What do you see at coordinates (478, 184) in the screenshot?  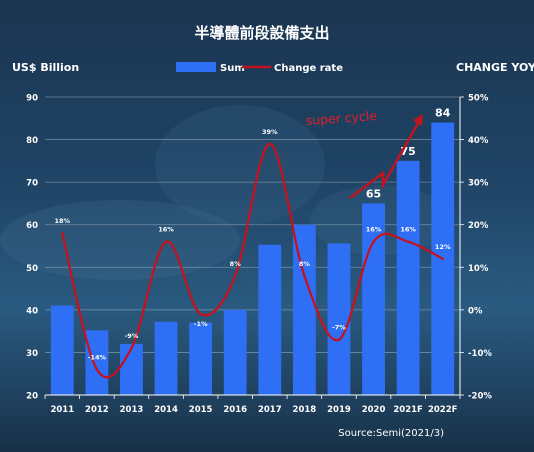 I see `right-tick-label: 30%` at bounding box center [478, 184].